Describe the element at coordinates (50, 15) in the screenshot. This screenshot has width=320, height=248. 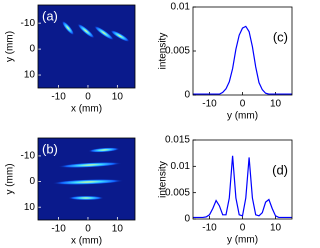
I see `panel-label: (a)` at that location.